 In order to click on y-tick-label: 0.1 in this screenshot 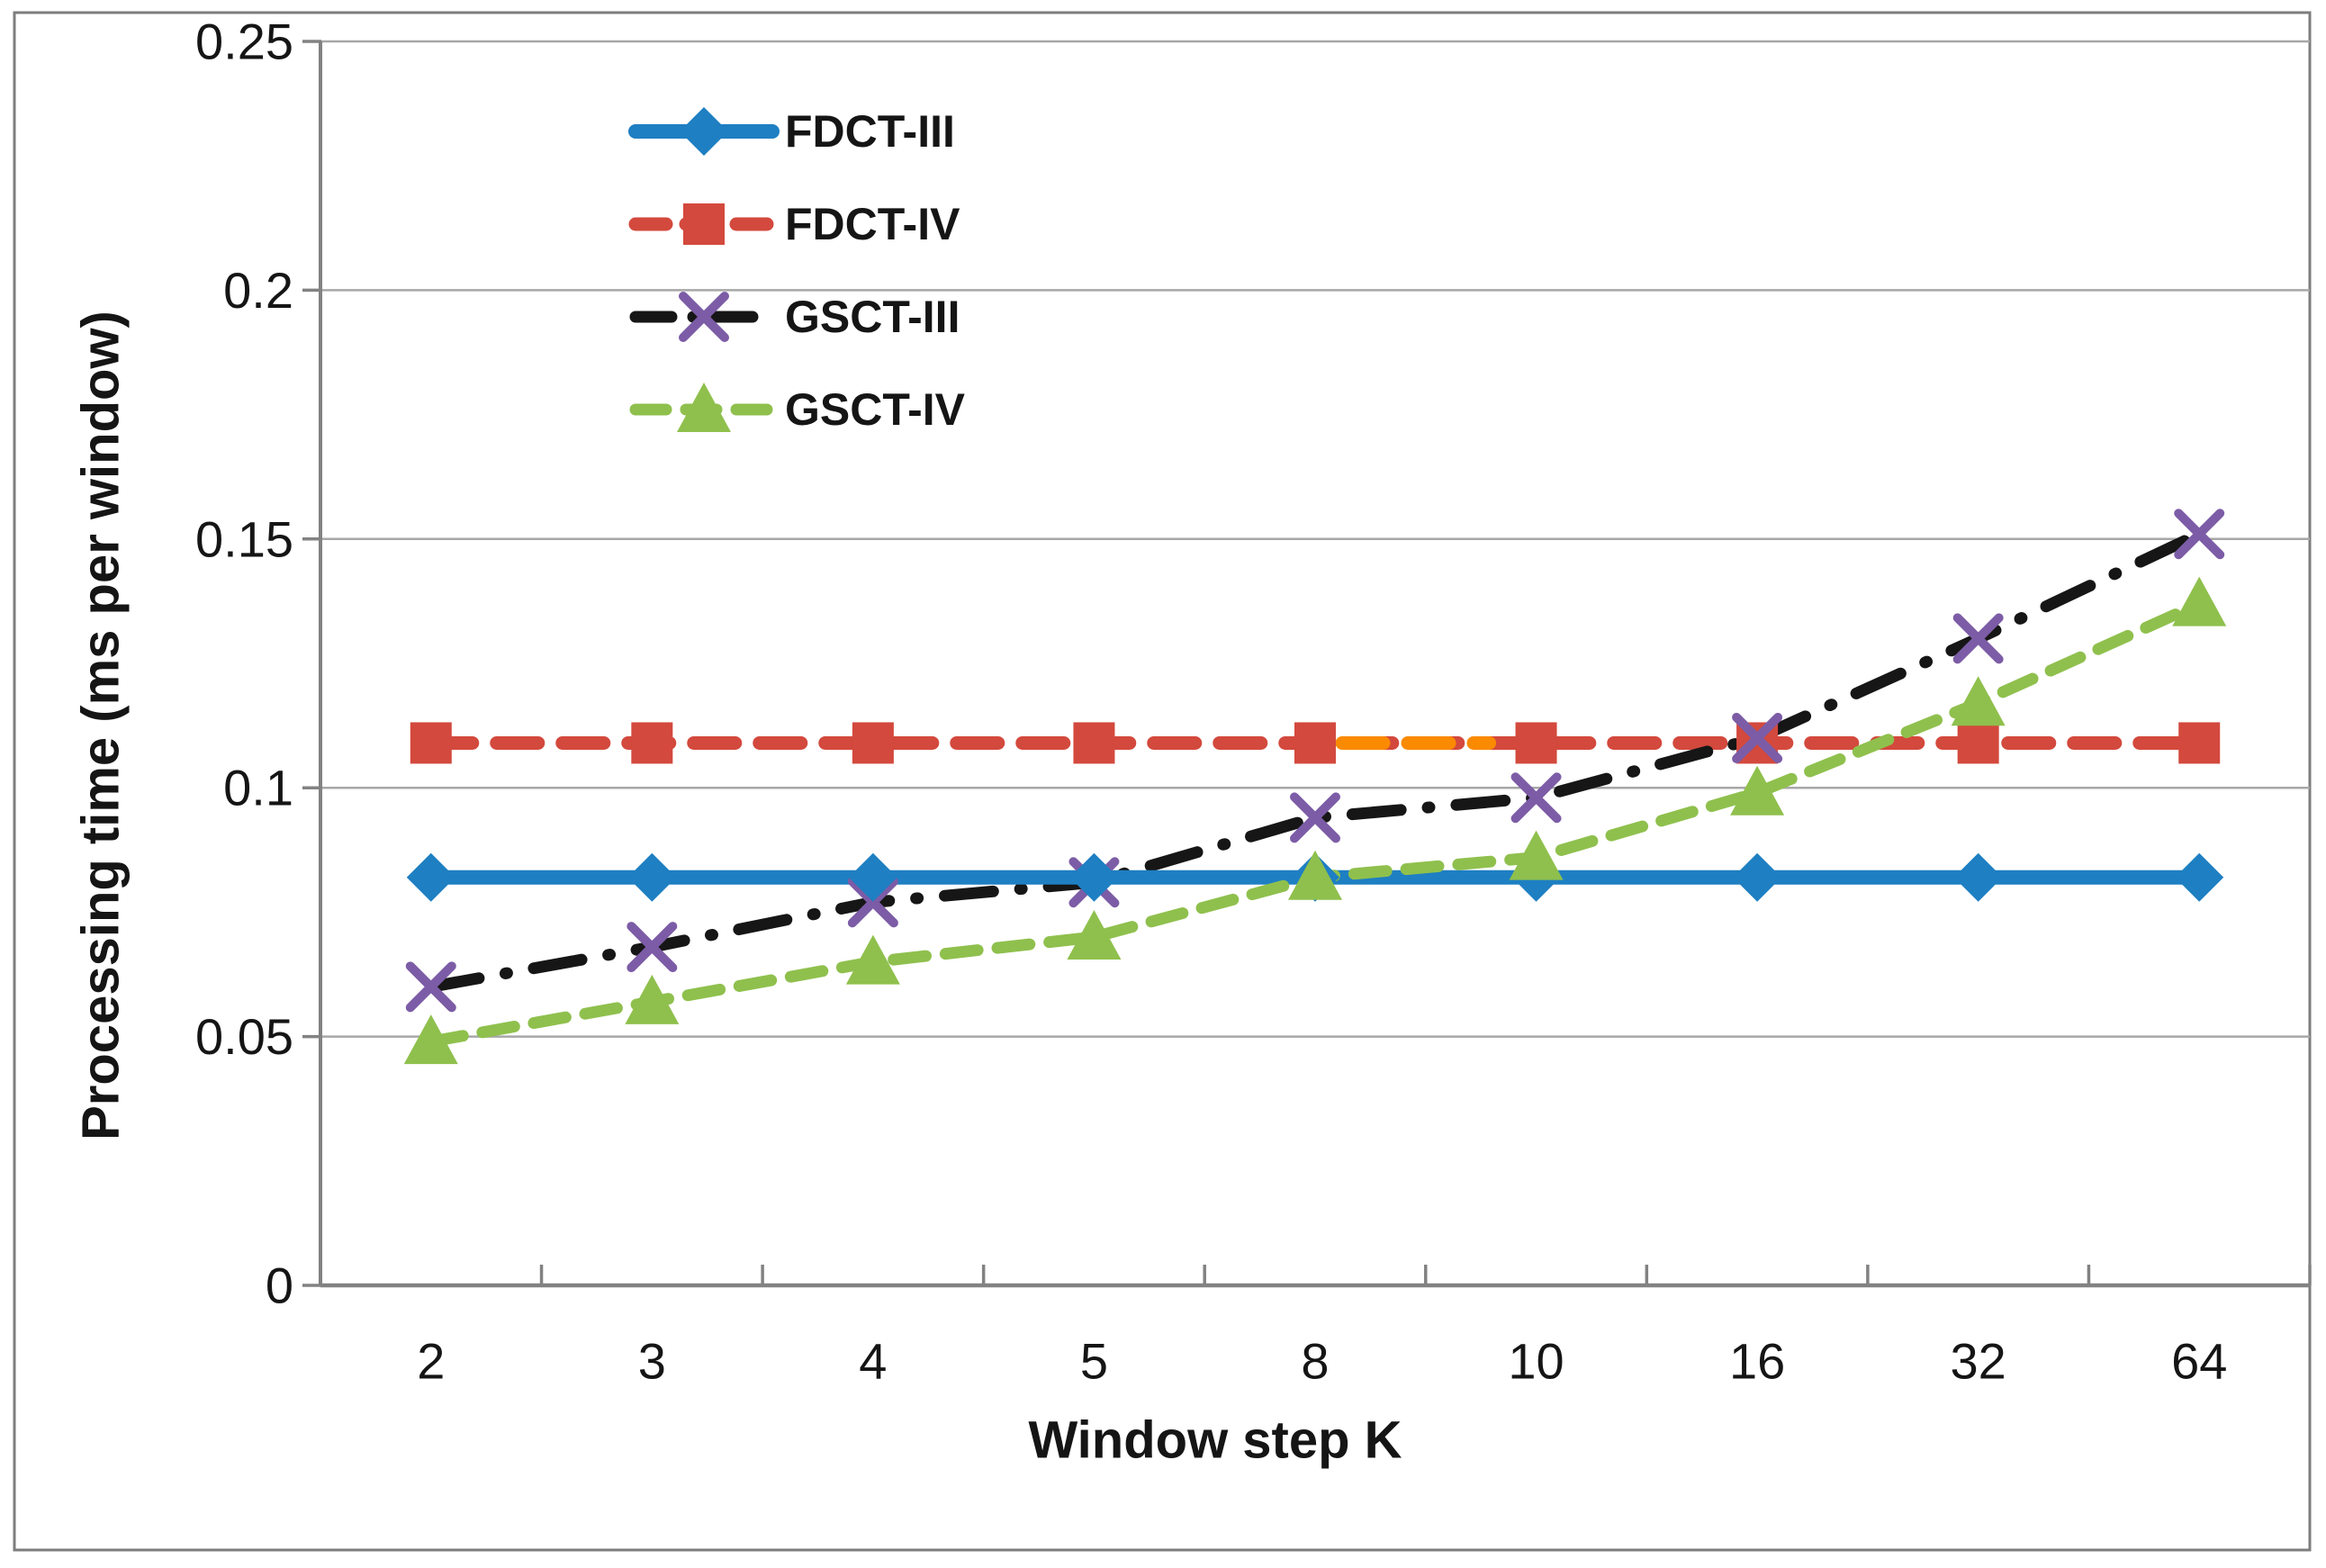, I will do `click(258, 788)`.